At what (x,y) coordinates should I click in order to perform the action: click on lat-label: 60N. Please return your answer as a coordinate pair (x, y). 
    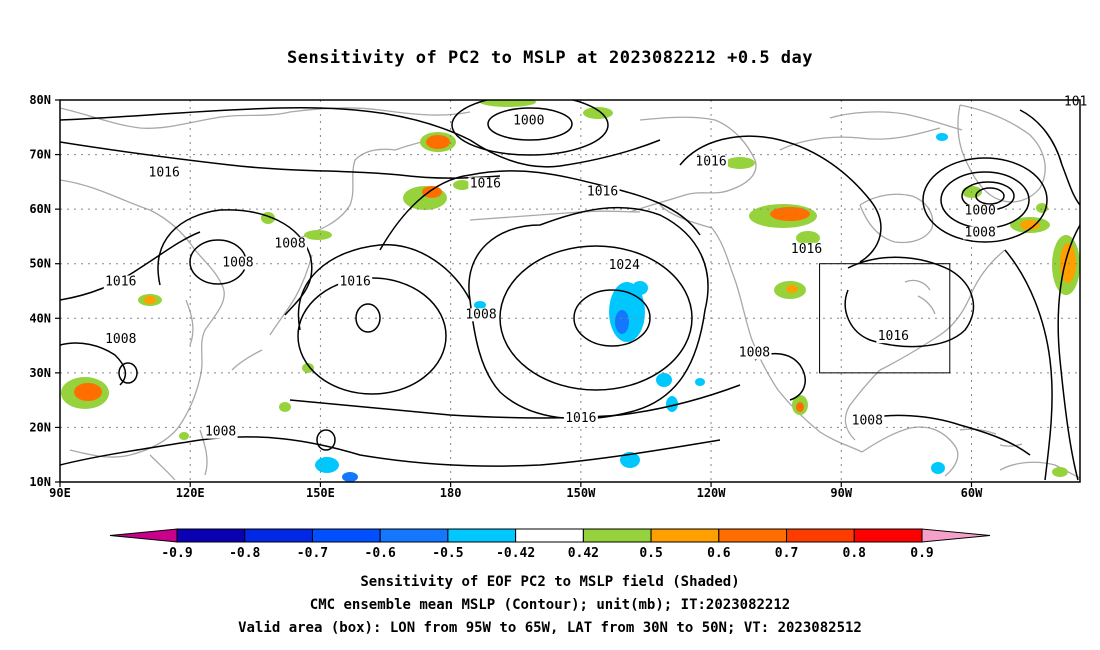
    Looking at the image, I should click on (40, 209).